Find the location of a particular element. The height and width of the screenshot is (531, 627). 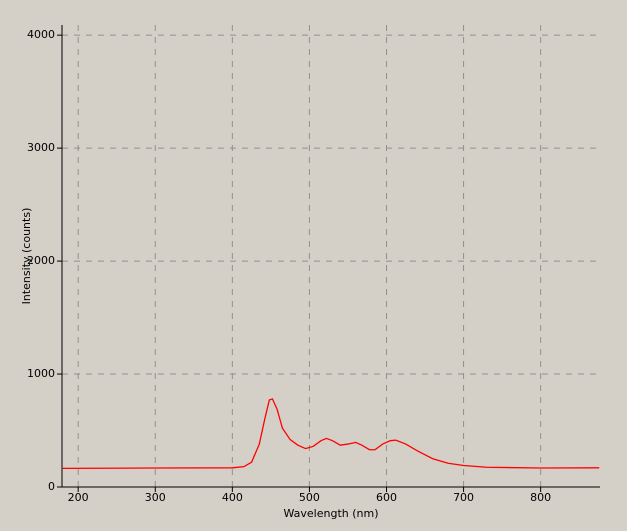

y-tick-label: 0 is located at coordinates (51, 486).